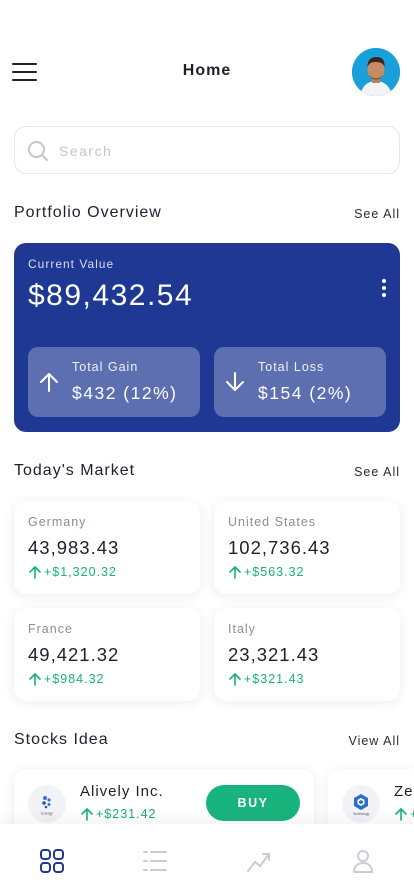  Describe the element at coordinates (74, 654) in the screenshot. I see `market-value: 49,421.32` at that location.